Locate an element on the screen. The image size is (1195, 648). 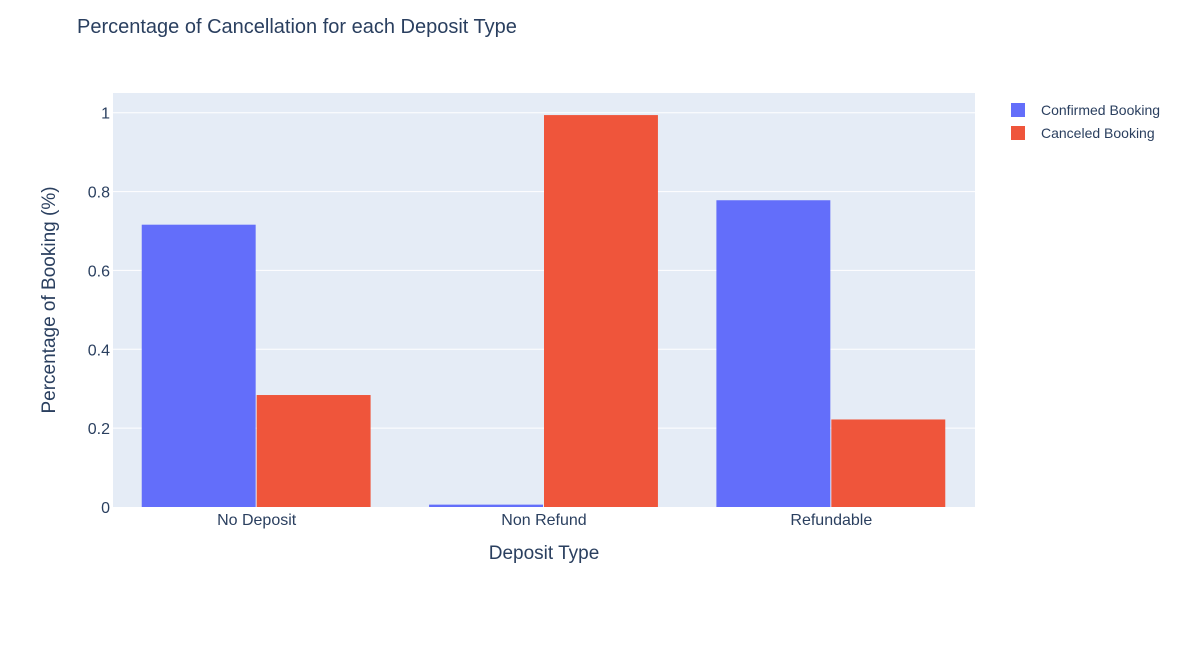
legend-item: Canceled Booking is located at coordinates (1083, 133).